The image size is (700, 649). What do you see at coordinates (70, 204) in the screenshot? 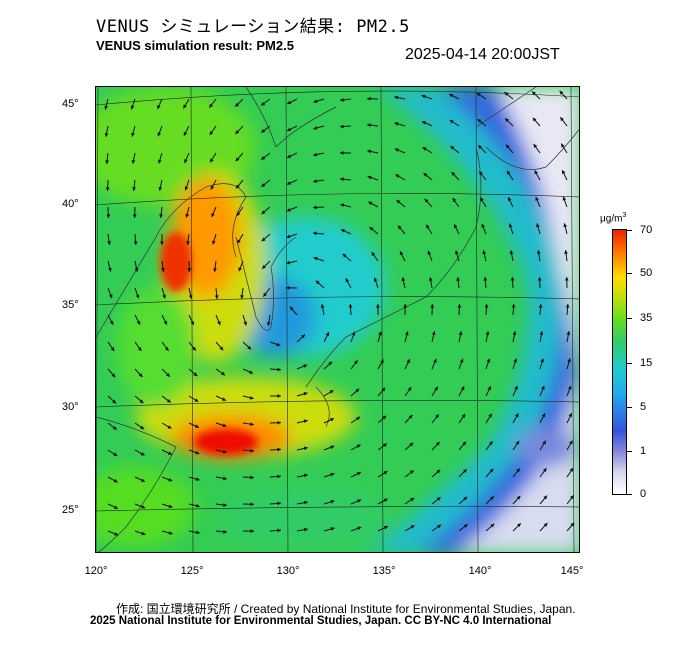
I see `lat-label-40: 40°` at bounding box center [70, 204].